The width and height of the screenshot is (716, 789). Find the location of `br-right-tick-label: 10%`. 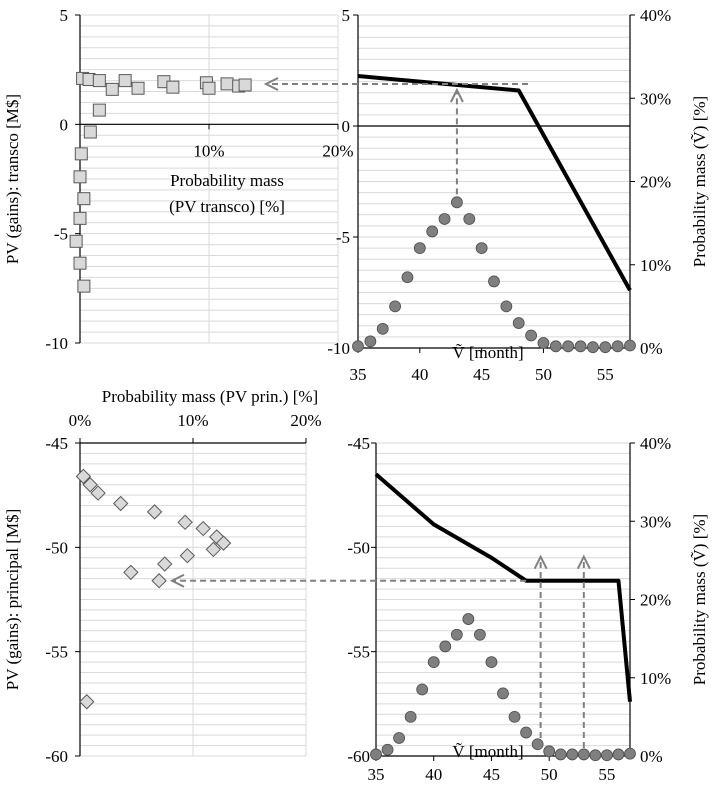

br-right-tick-label: 10% is located at coordinates (655, 678).